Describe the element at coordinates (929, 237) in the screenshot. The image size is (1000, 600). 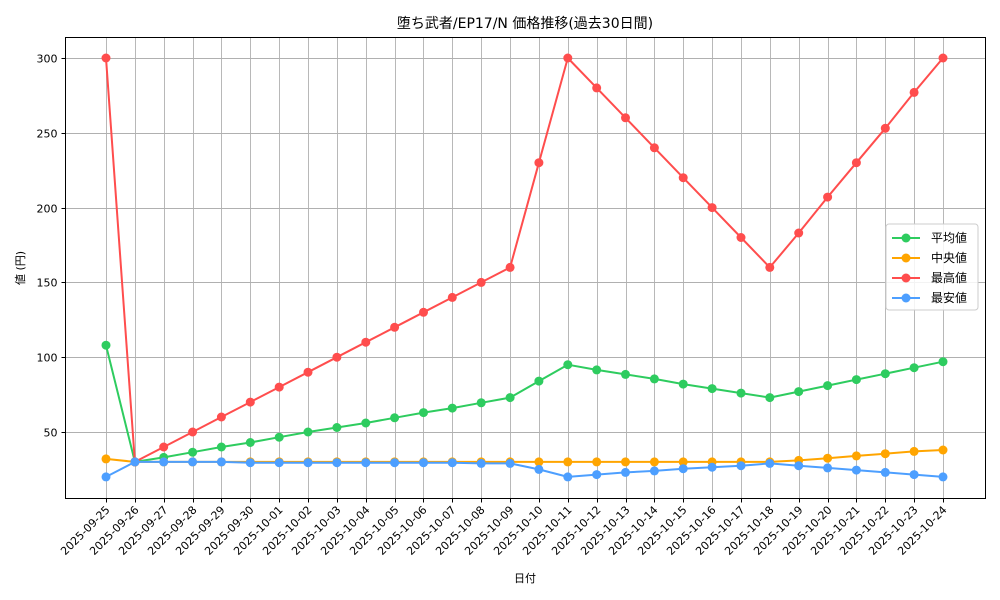
I see `legend-item: 平均値` at that location.